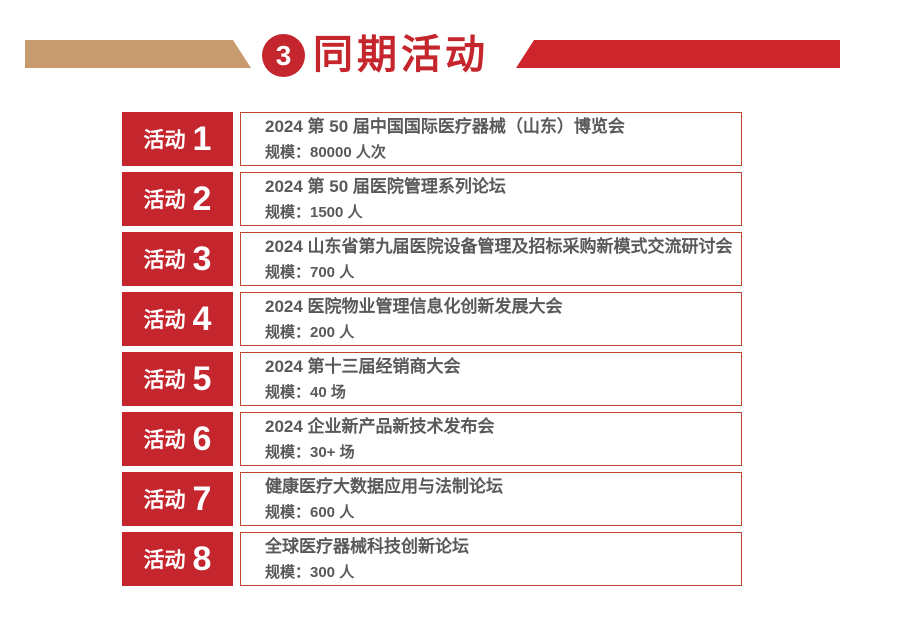  I want to click on activity-label-badge: 活动 4, so click(177, 319).